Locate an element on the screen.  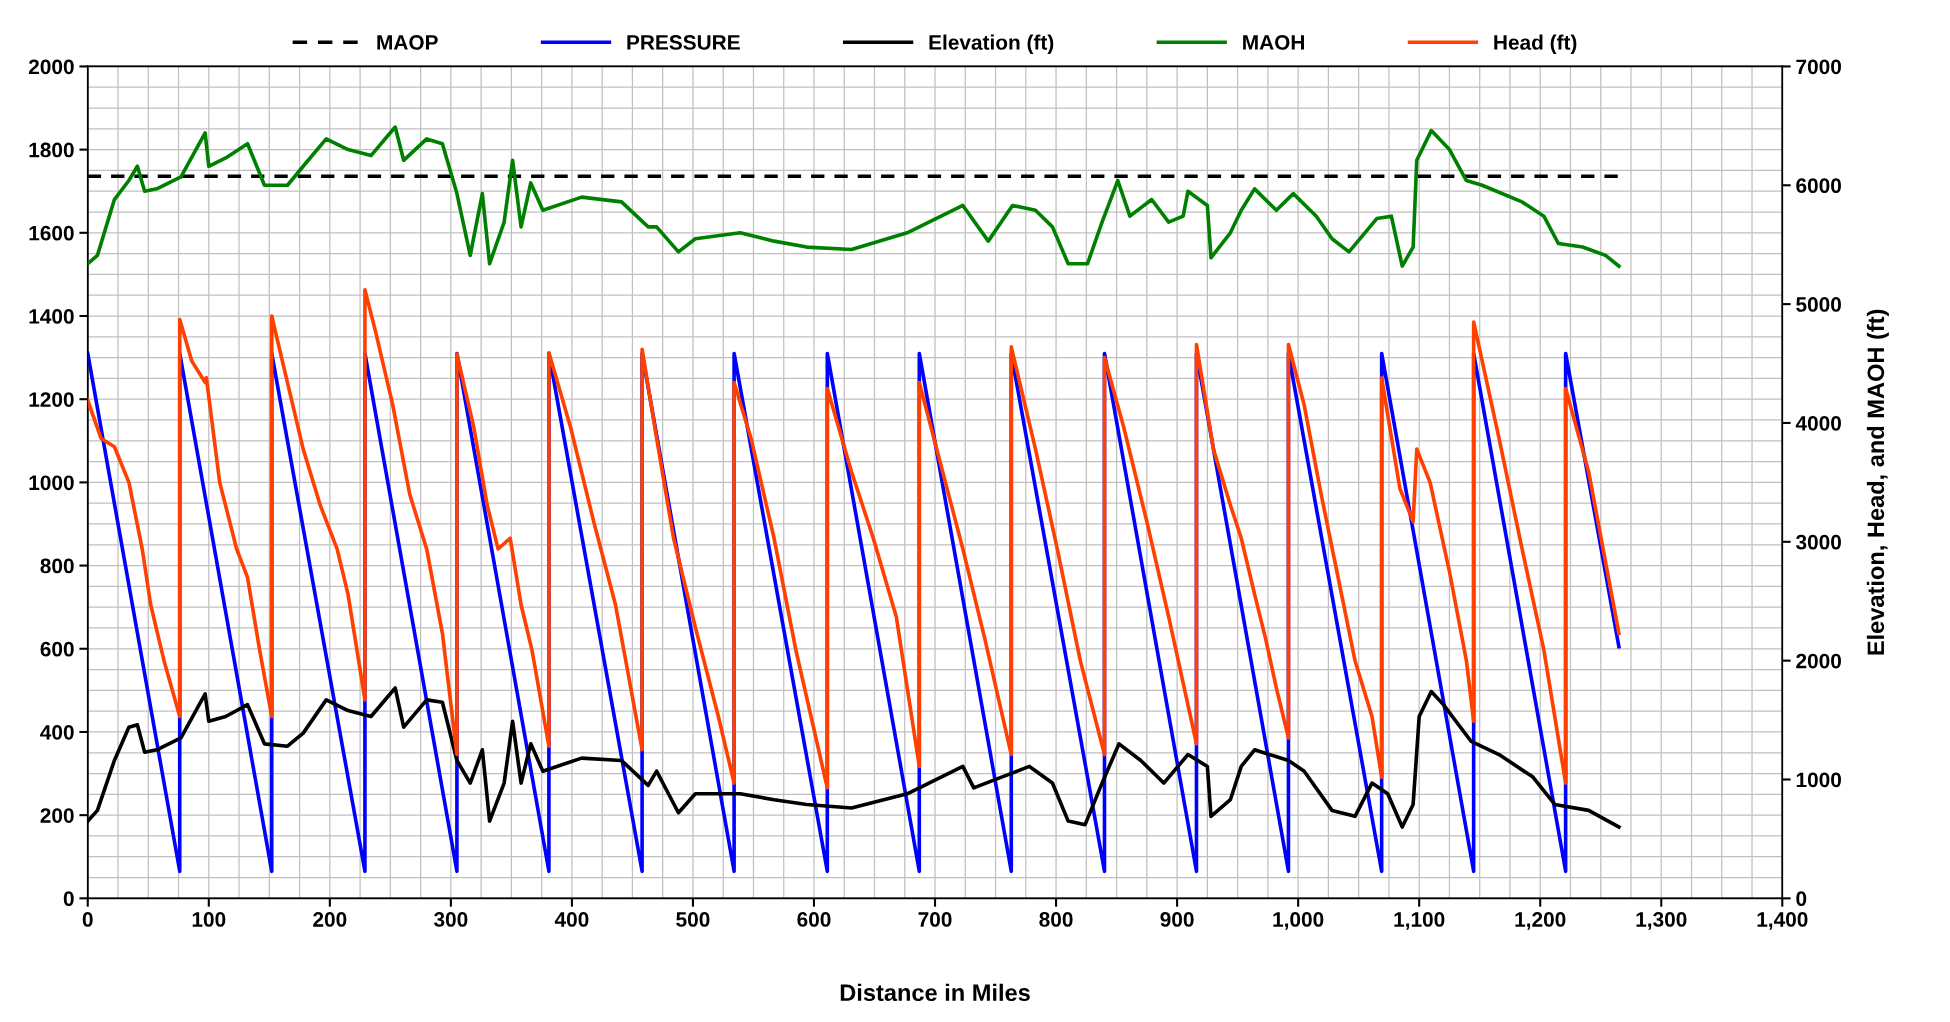
x-tick-label: 700 is located at coordinates (935, 919).